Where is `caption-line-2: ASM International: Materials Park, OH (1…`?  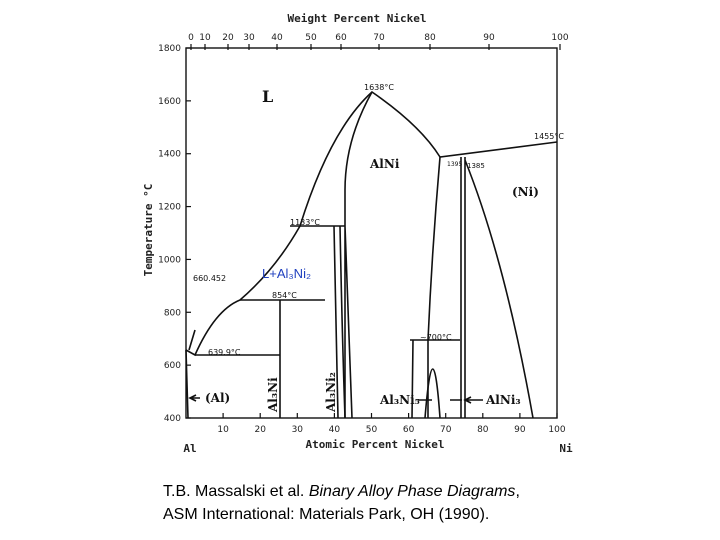 caption-line-2: ASM International: Materials Park, OH (1… is located at coordinates (326, 514).